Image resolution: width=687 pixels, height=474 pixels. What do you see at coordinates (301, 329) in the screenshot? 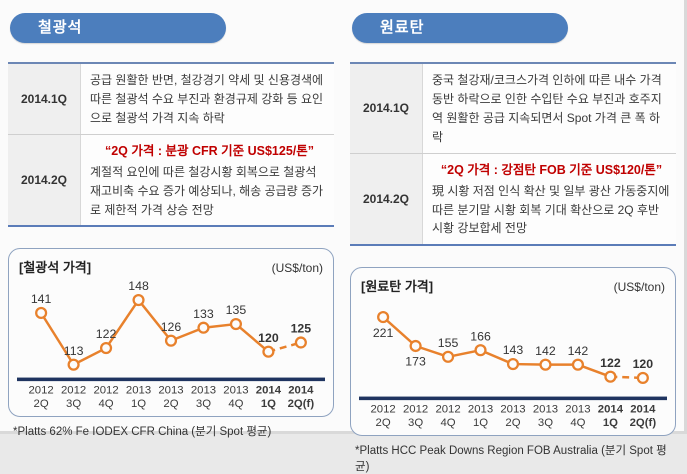
I see `svg-text: 125` at bounding box center [301, 329].